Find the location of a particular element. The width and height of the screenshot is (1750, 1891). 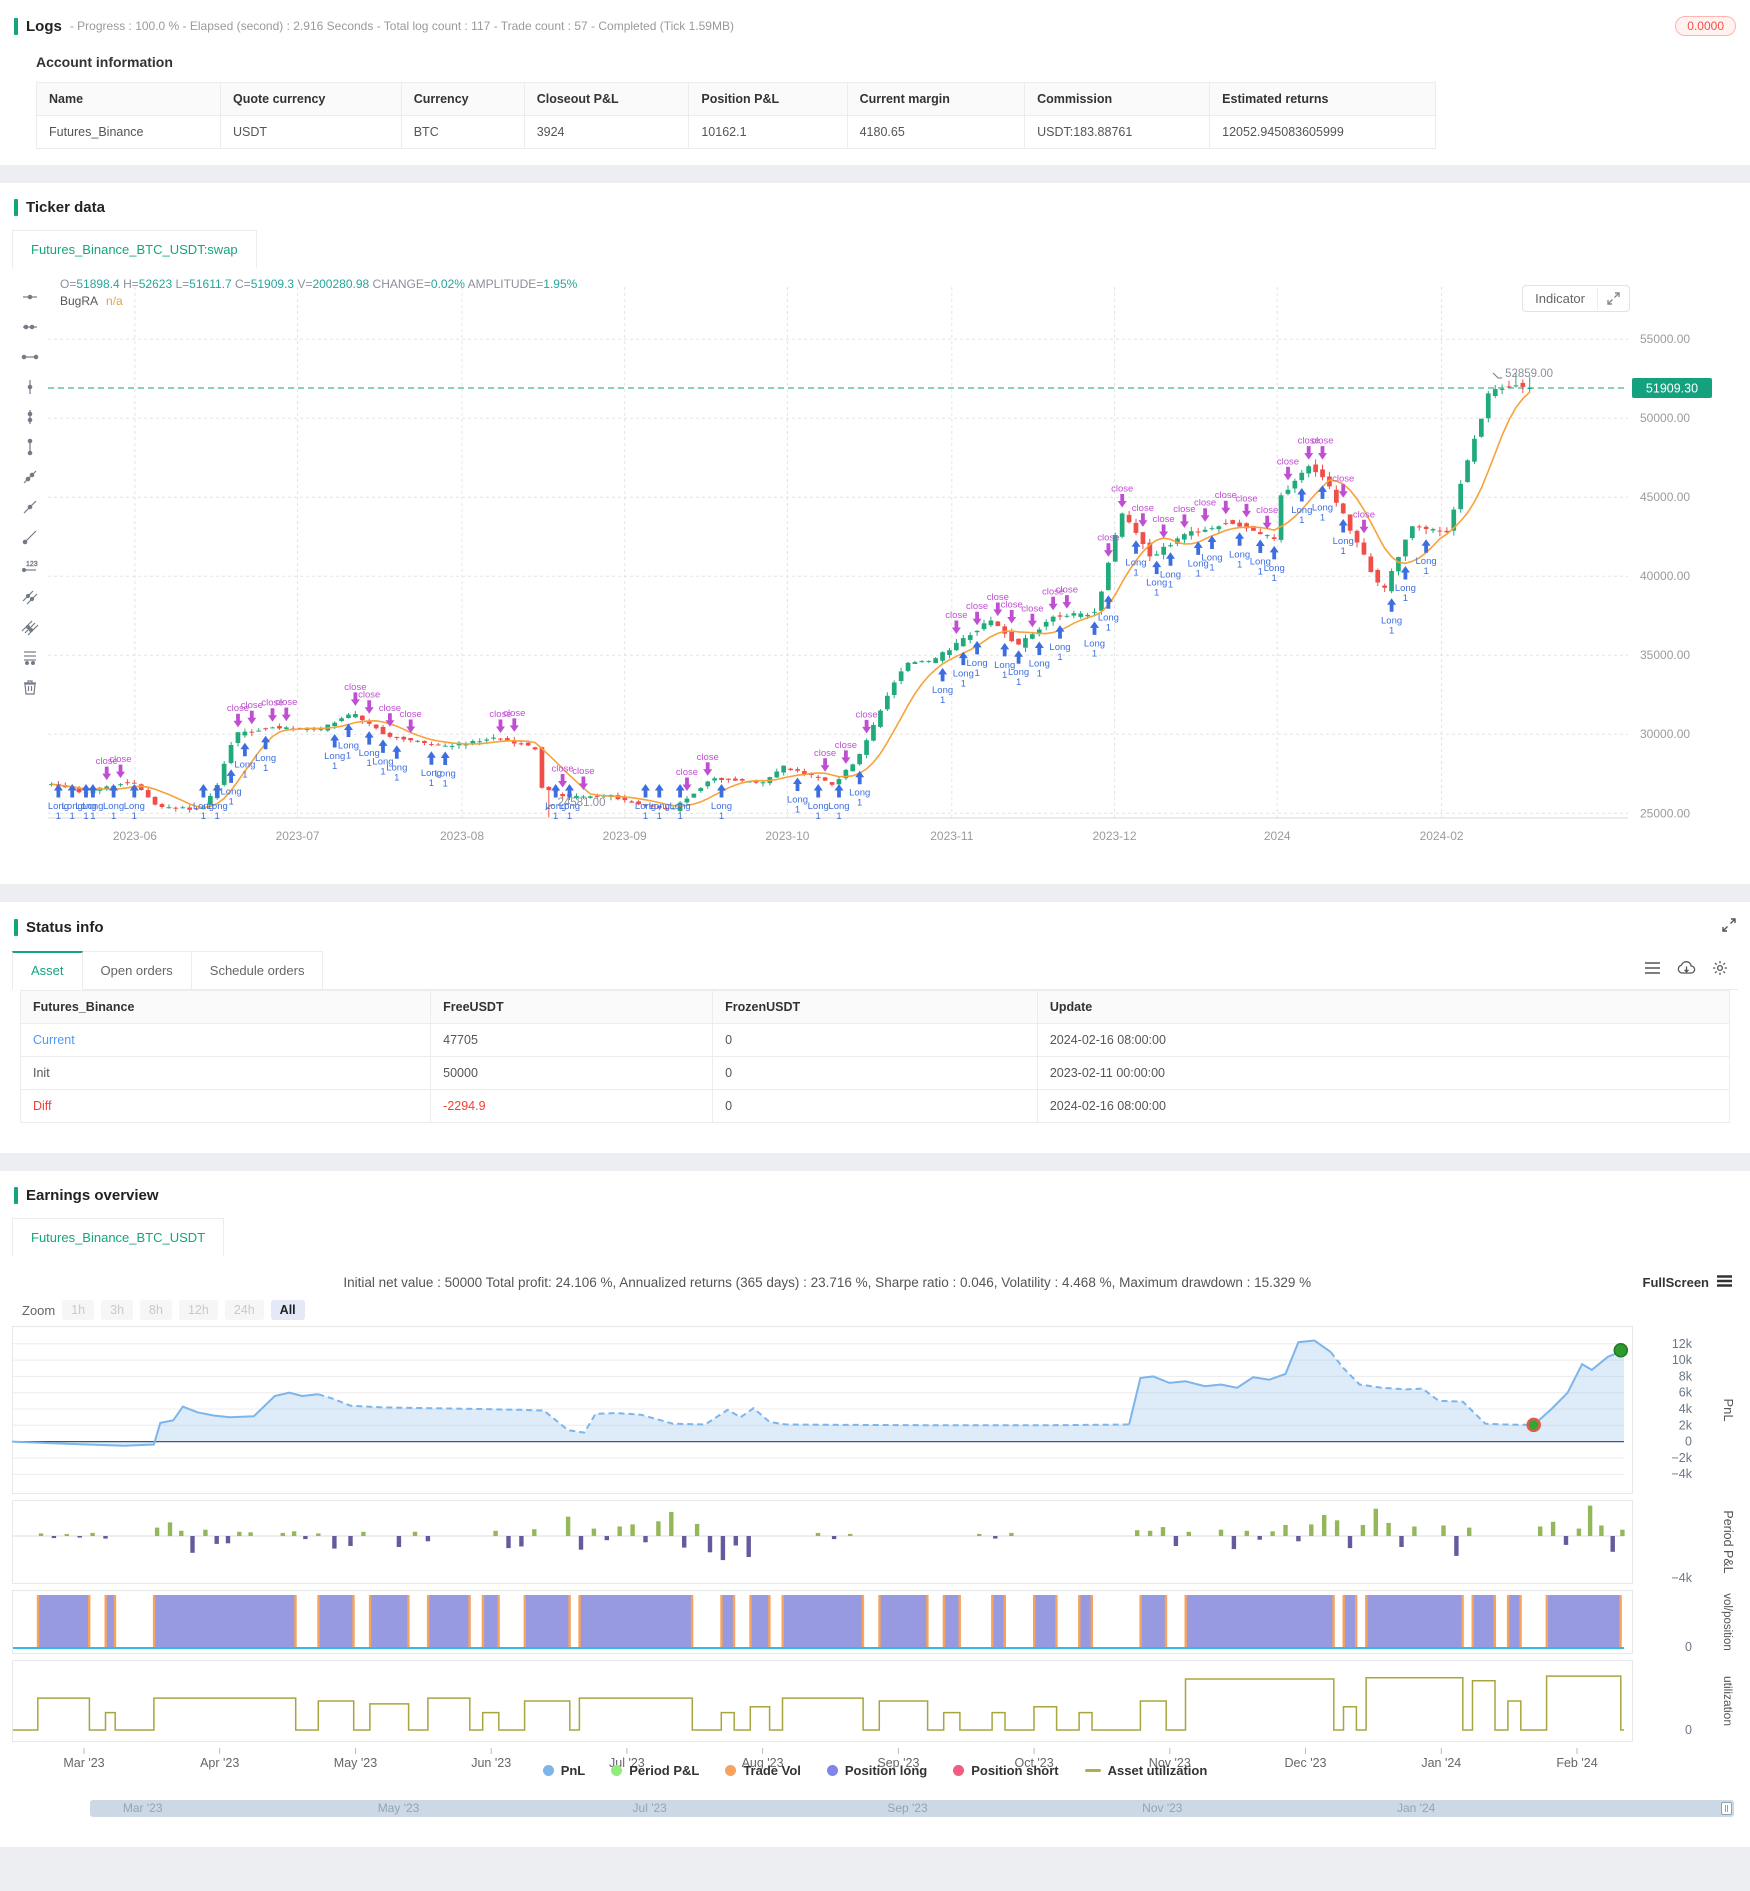

legend-item-position-short: Position short is located at coordinates (1006, 1770).